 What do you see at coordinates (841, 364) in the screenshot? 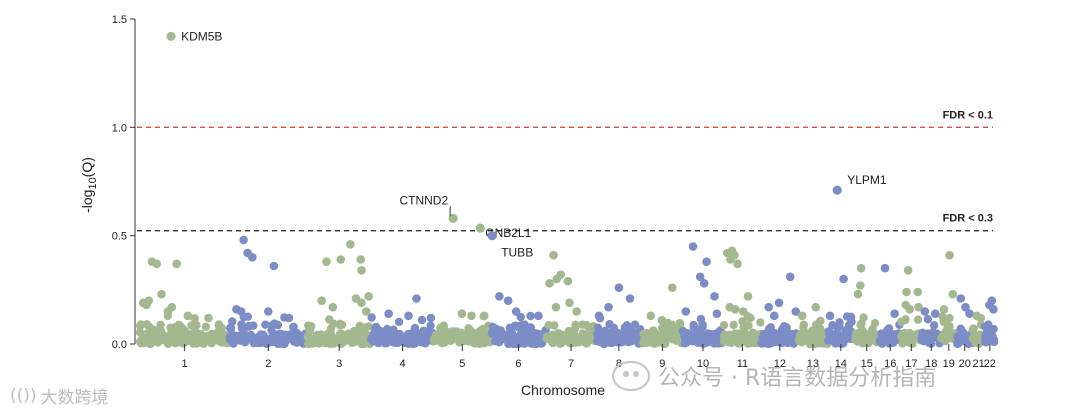
I see `x-tick-label: 14` at bounding box center [841, 364].